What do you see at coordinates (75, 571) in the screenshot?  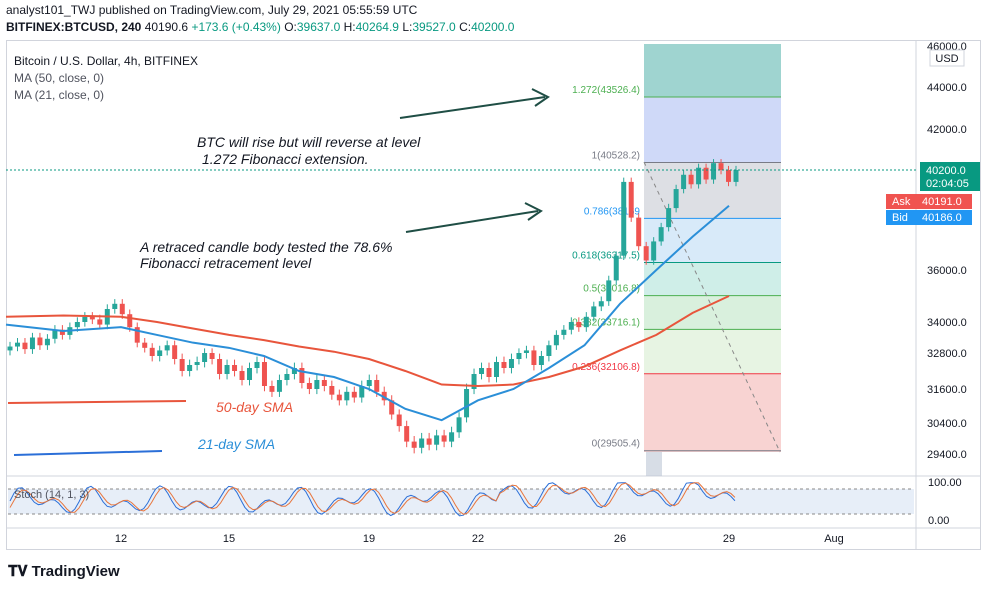 I see `brand-name: TradingView` at bounding box center [75, 571].